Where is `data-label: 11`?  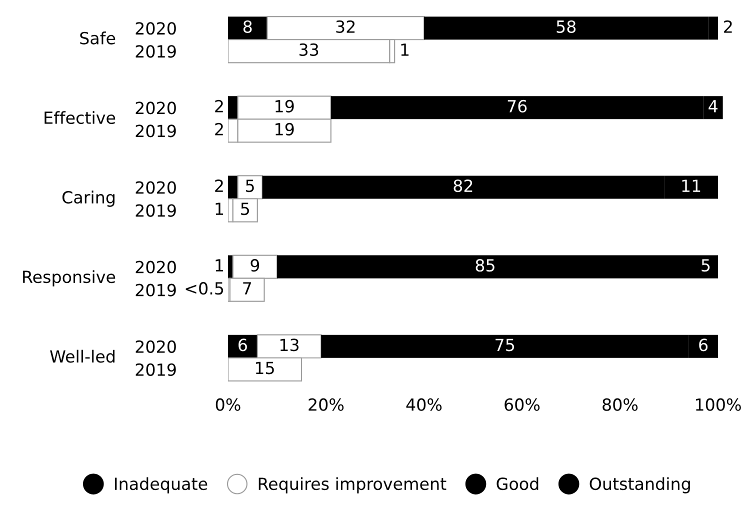
data-label: 11 is located at coordinates (691, 186).